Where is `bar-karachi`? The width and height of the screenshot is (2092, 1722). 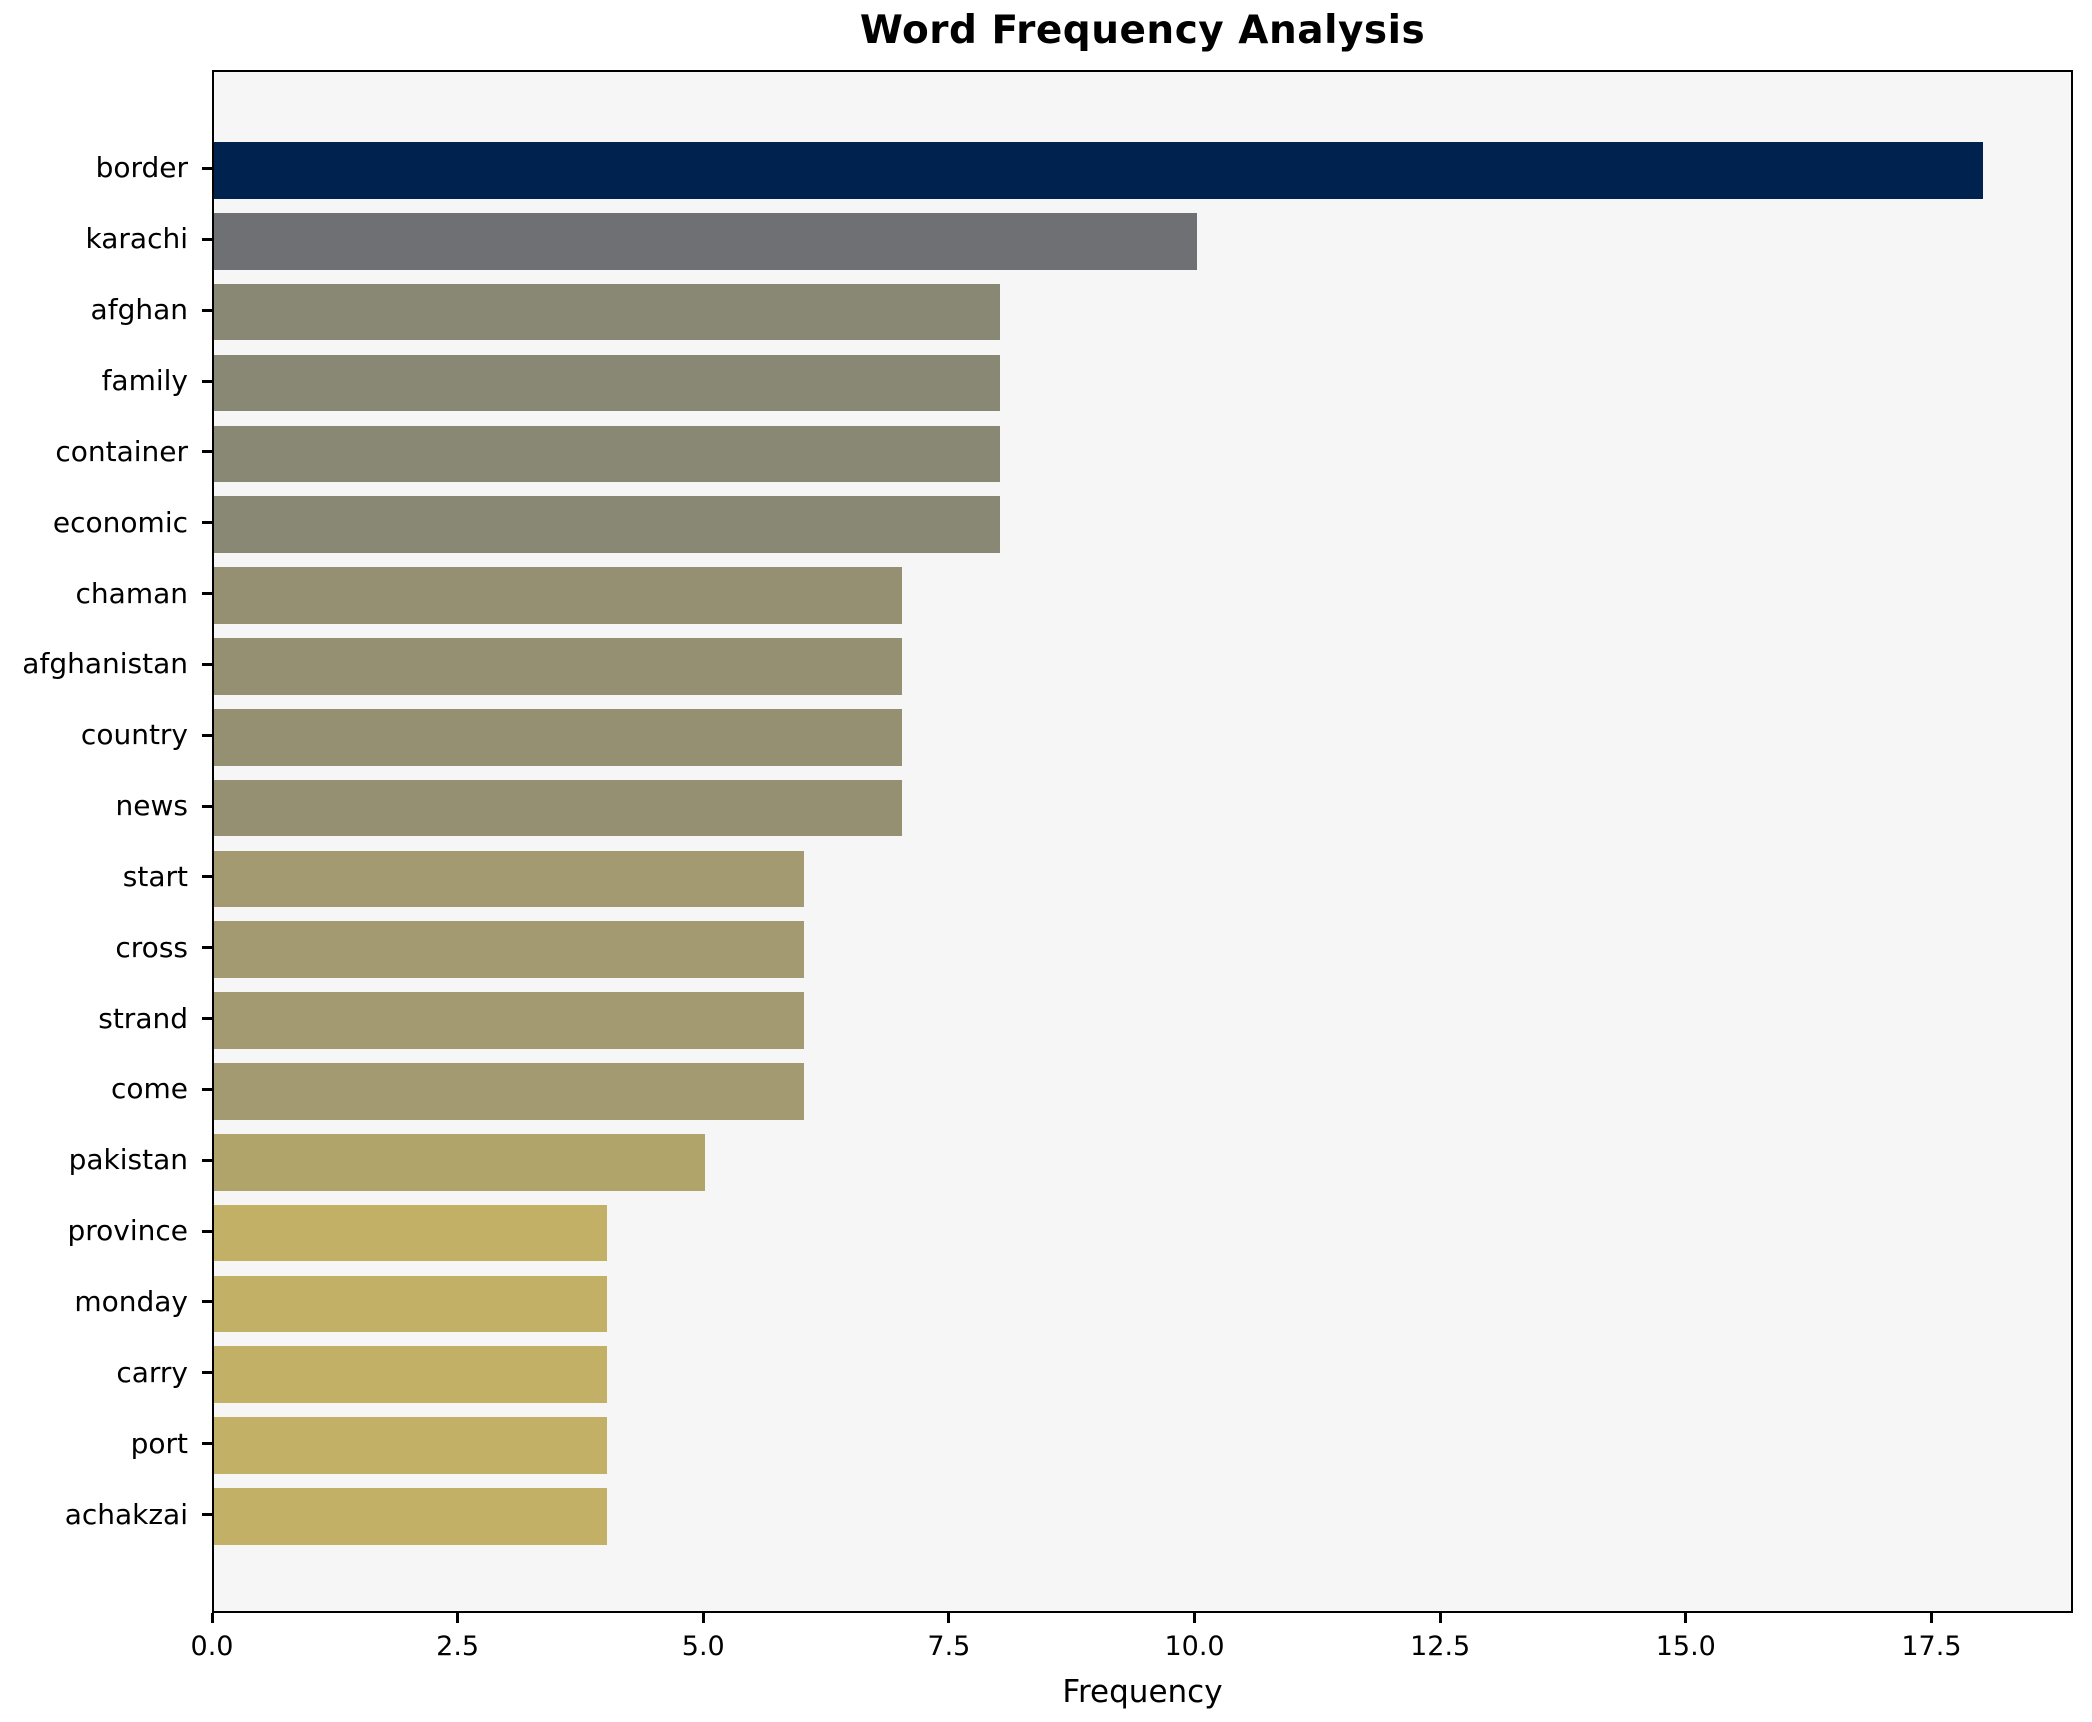
bar-karachi is located at coordinates (705, 241).